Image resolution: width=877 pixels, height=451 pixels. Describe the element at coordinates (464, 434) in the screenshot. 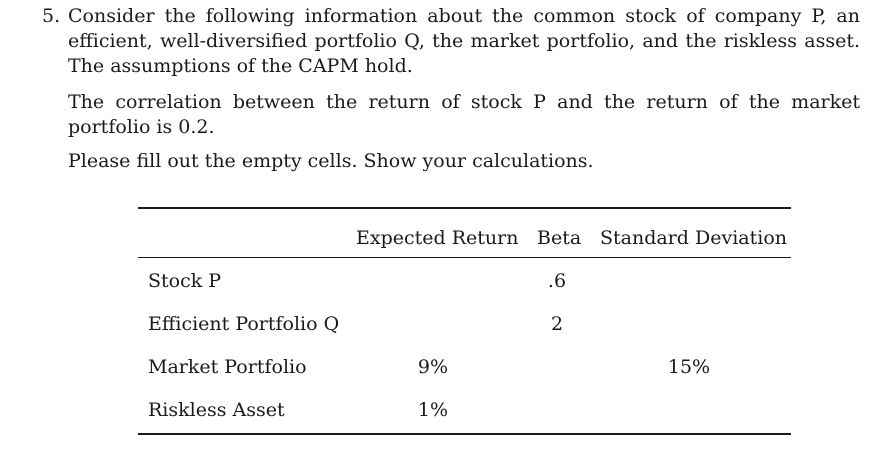

I see `table-bottom-rule` at that location.